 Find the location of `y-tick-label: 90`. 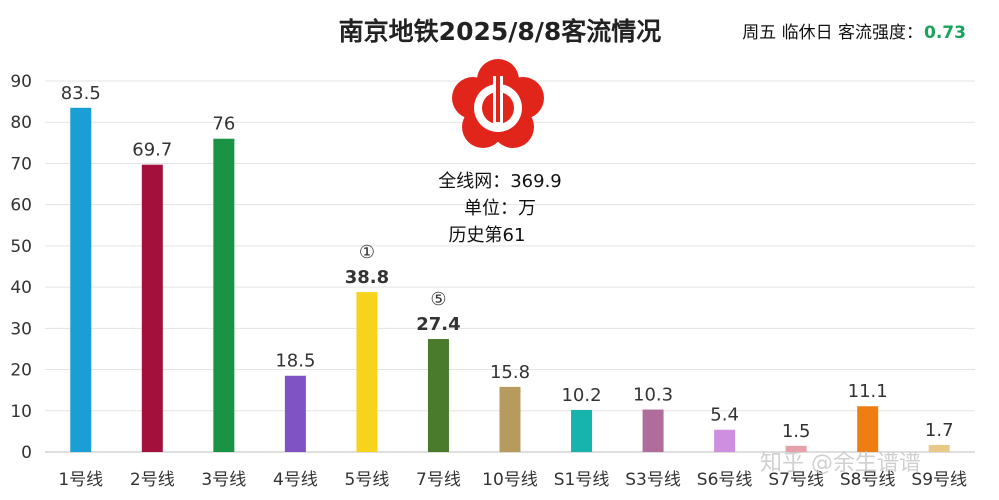

y-tick-label: 90 is located at coordinates (21, 82).